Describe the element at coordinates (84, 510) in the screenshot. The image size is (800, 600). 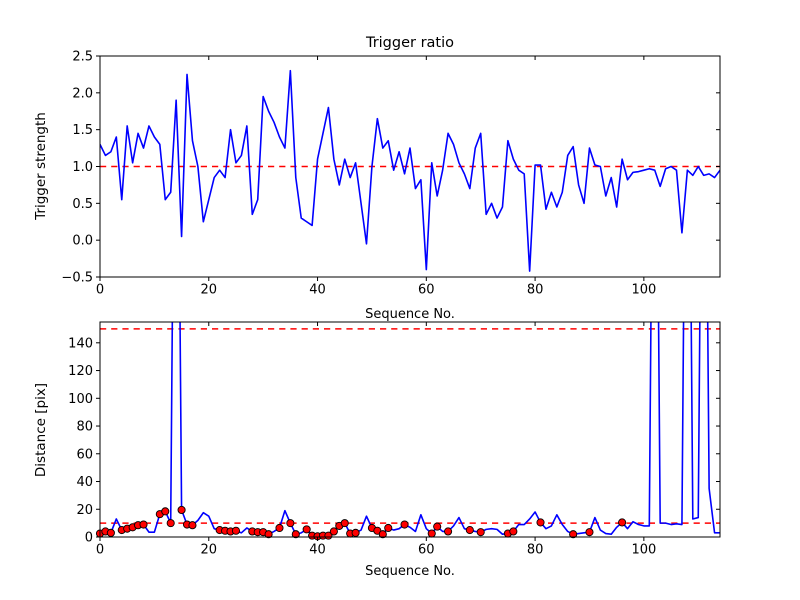
I see `y-tick-label: 20` at that location.